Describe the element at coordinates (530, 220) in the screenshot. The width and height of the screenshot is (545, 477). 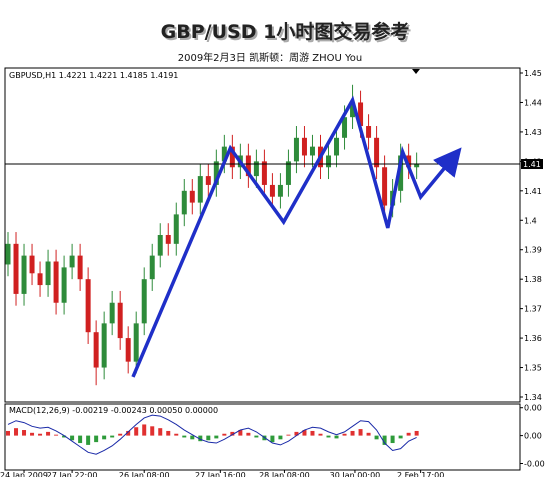
I see `y-tick-label: 1.4` at that location.